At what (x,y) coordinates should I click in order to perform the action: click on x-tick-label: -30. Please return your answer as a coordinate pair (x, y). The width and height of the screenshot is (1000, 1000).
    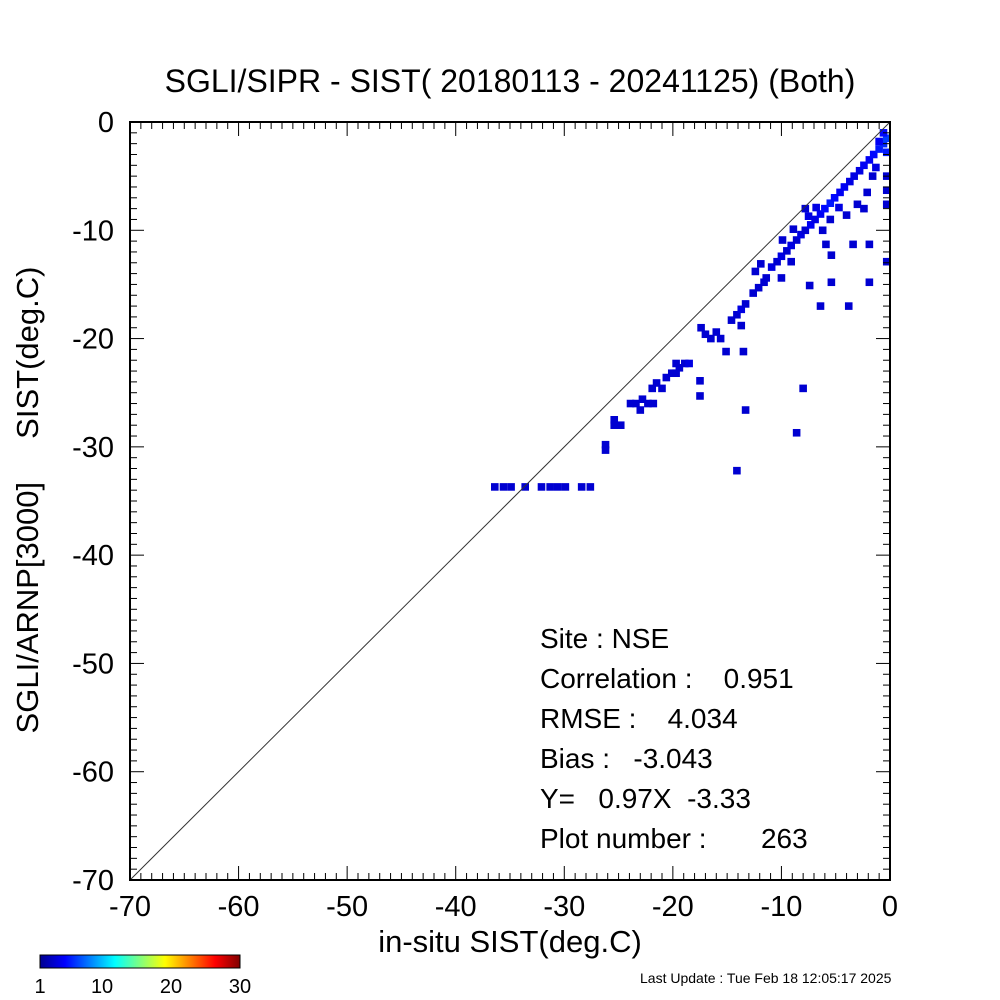
    Looking at the image, I should click on (564, 907).